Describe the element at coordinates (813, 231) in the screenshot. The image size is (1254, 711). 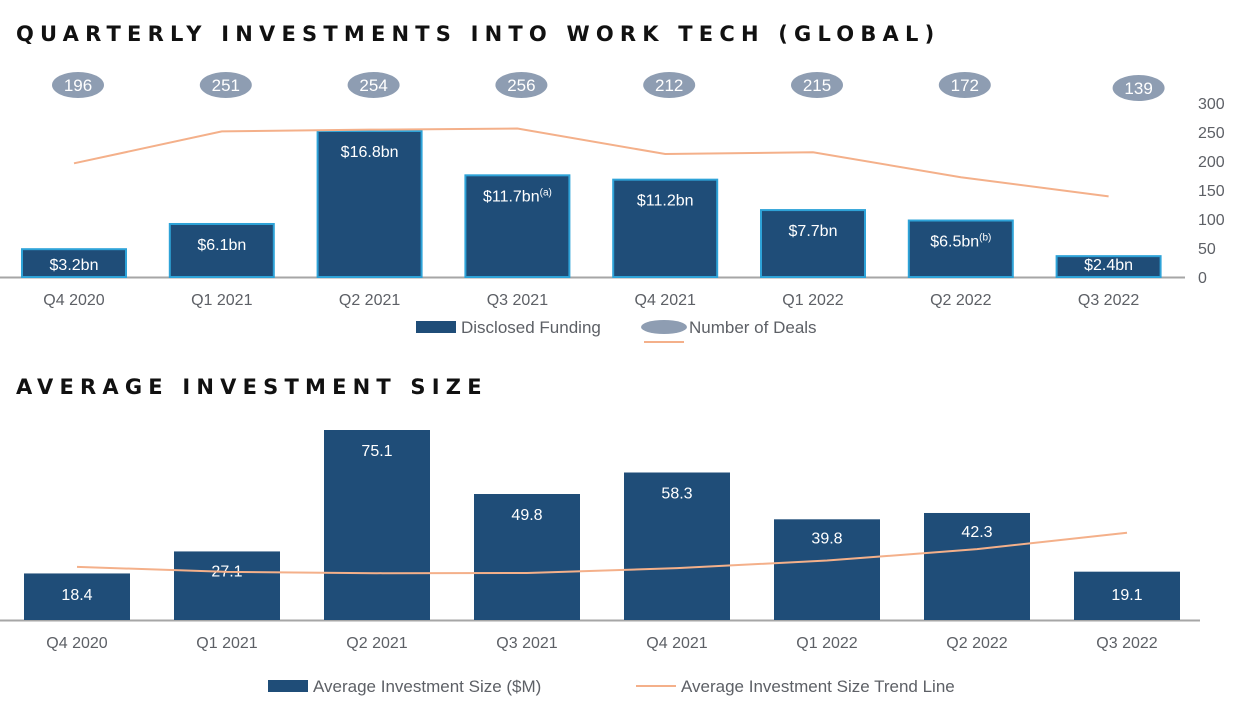
I see `funding-bar-label: $7.7bn` at that location.